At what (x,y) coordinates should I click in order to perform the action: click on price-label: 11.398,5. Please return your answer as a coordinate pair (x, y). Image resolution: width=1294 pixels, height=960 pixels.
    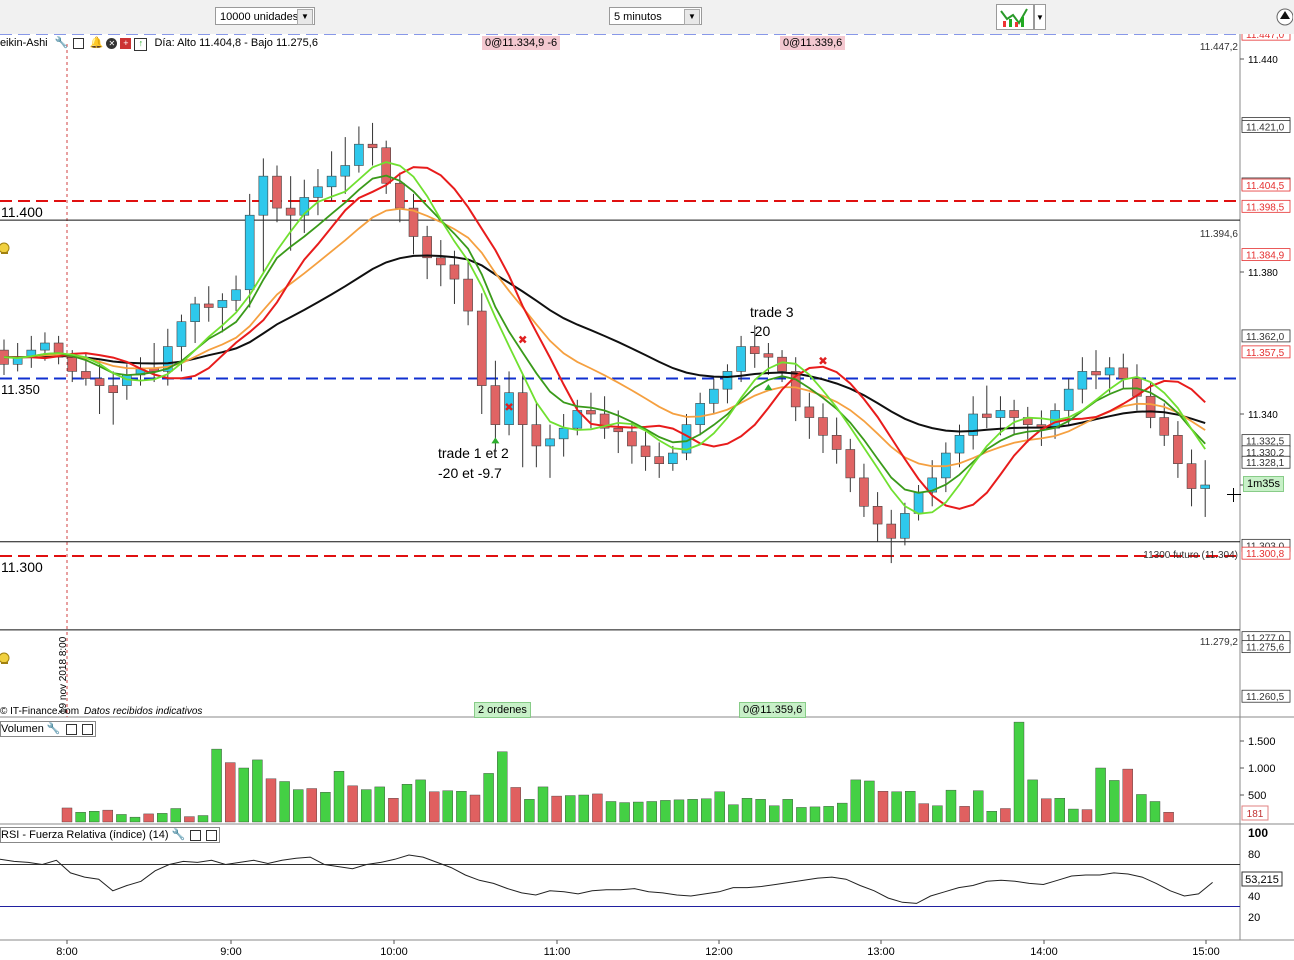
    Looking at the image, I should click on (1265, 207).